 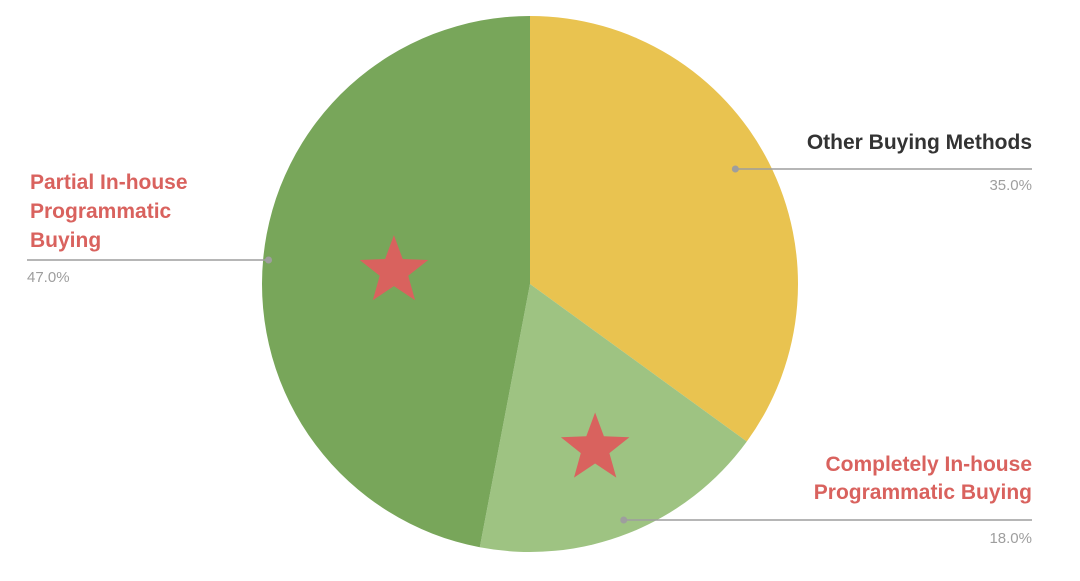 What do you see at coordinates (735, 169) in the screenshot?
I see `leader-dot-other-buying-methods` at bounding box center [735, 169].